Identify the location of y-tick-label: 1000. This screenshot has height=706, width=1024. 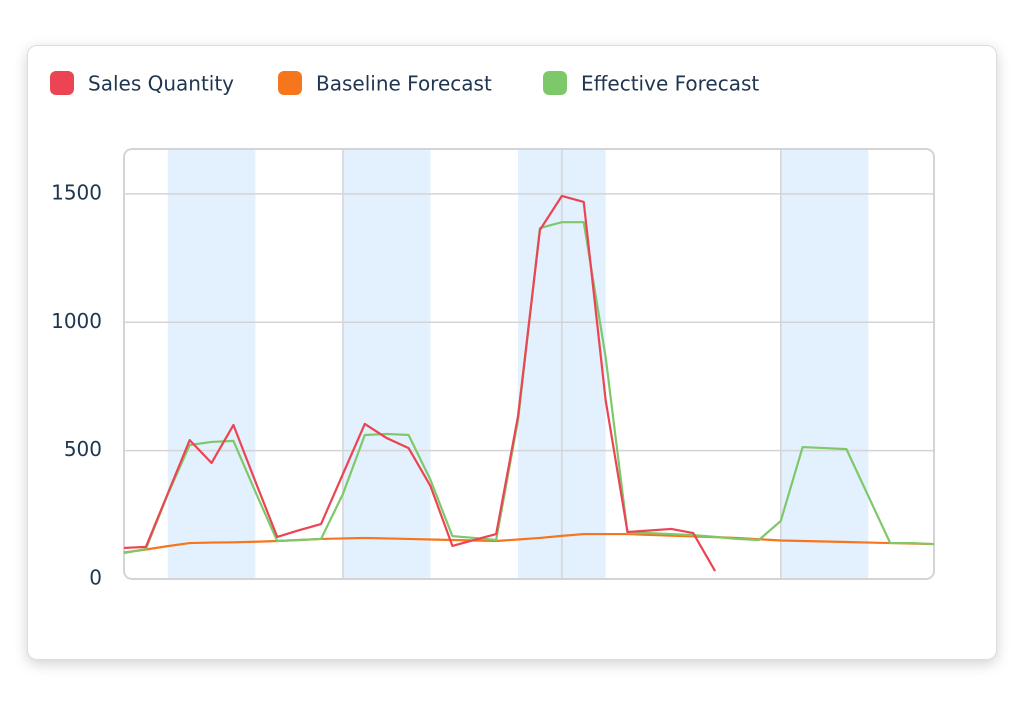
(76, 321).